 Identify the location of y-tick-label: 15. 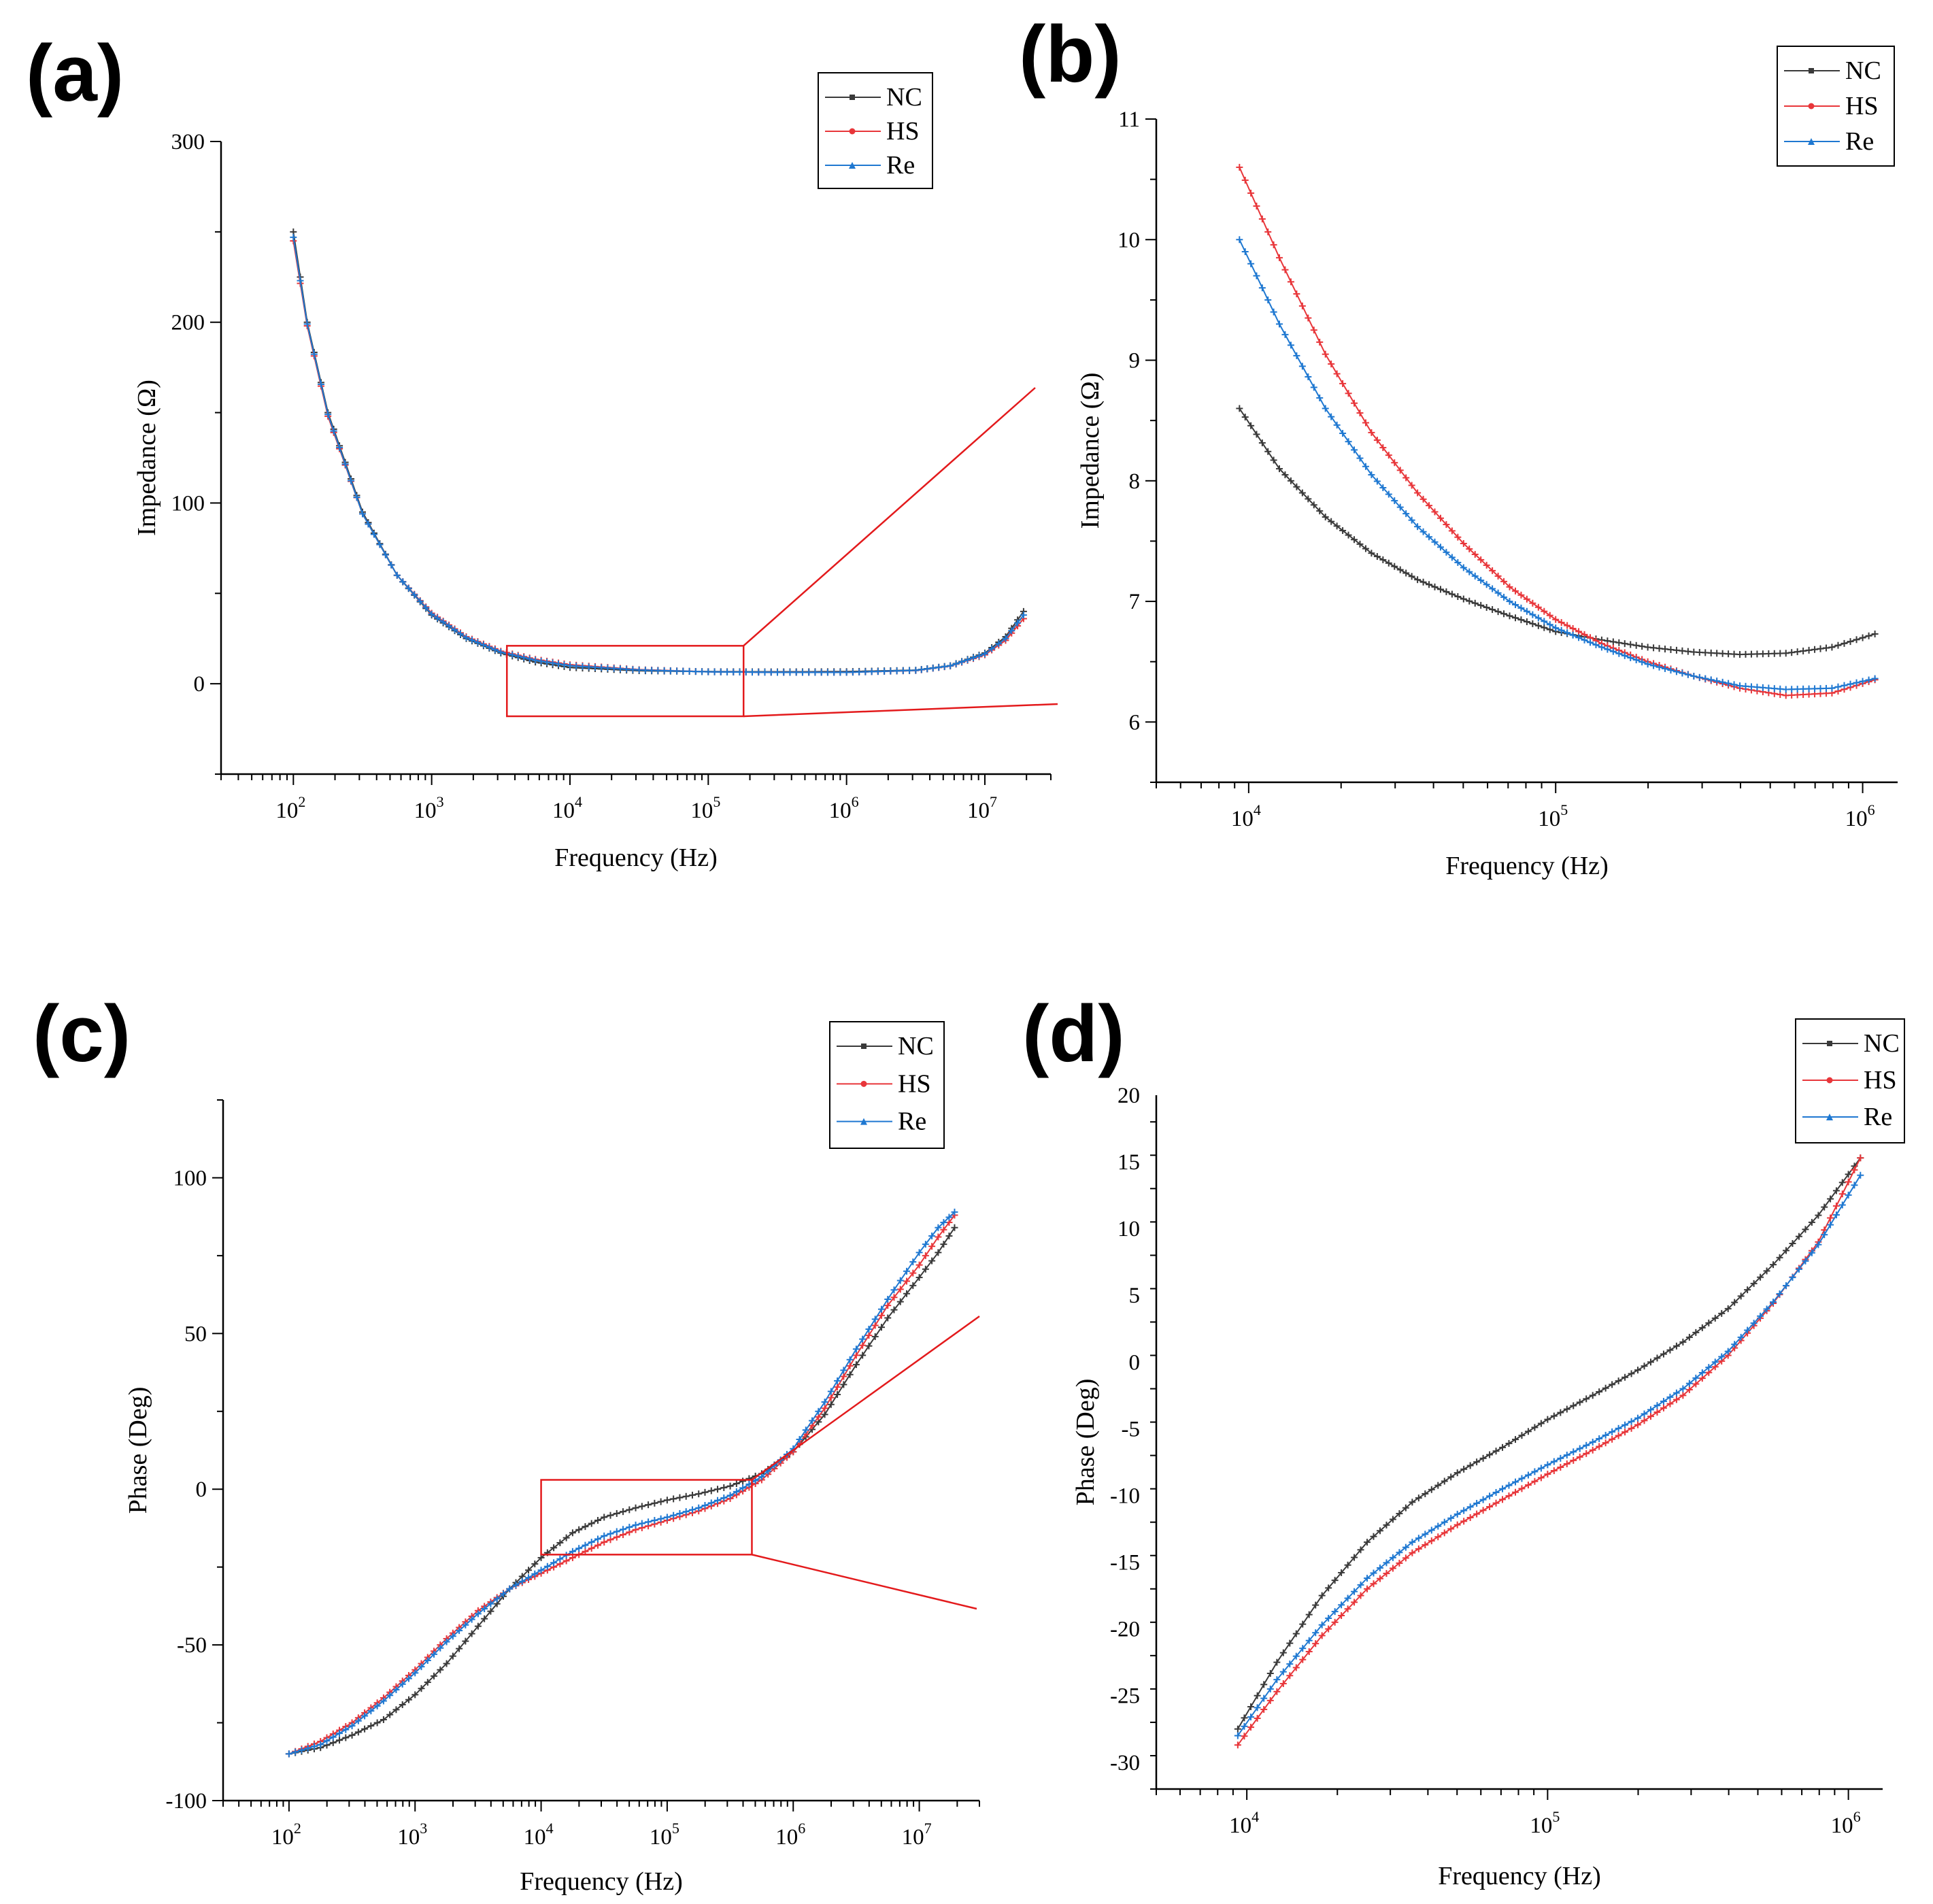
(1128, 1163).